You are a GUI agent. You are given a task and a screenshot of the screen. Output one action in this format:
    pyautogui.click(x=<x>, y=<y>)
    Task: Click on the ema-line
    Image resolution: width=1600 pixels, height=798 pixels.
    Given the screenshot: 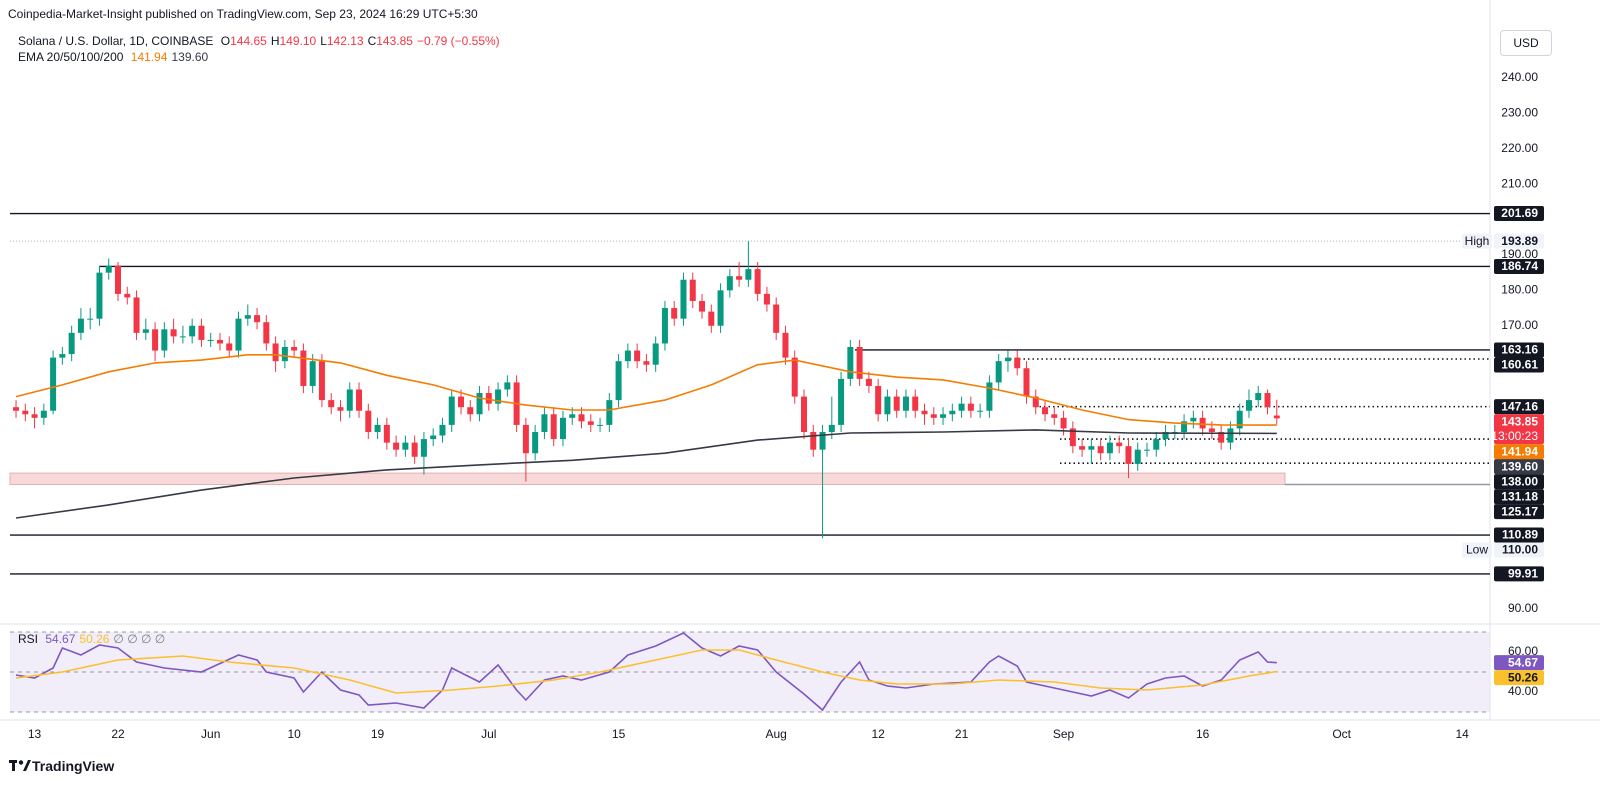 What is the action you would take?
    pyautogui.click(x=646, y=390)
    